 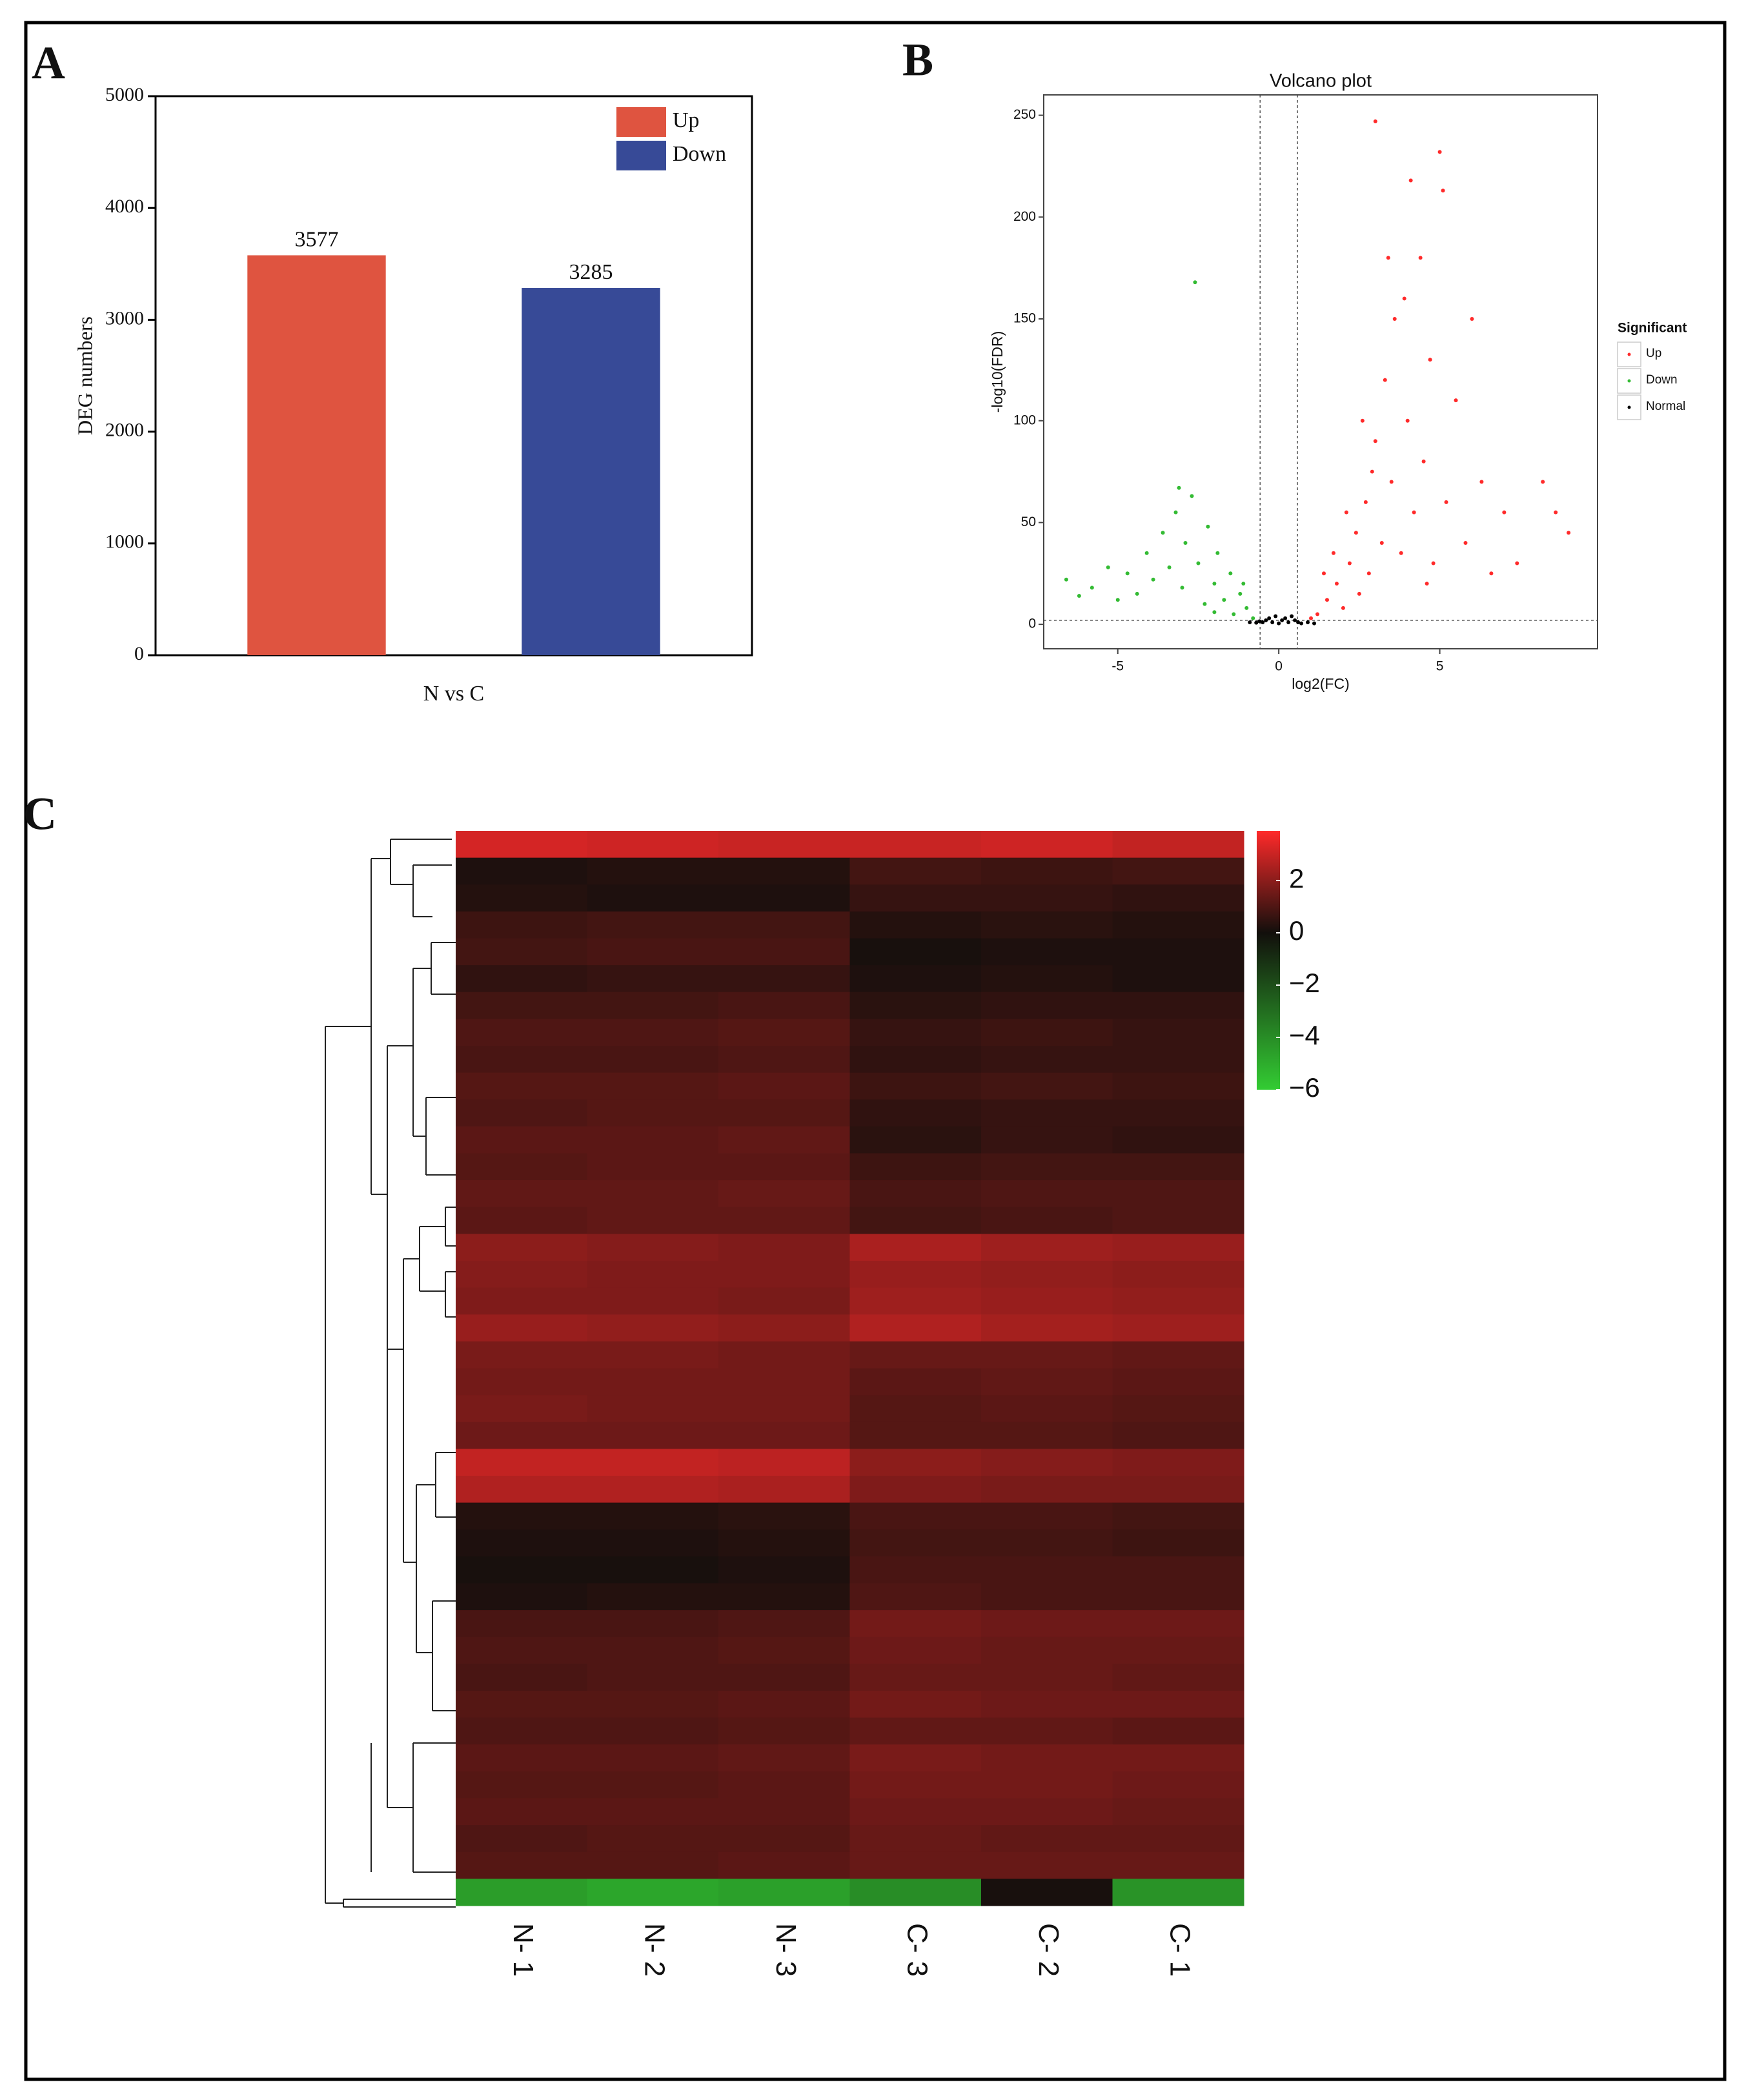 What do you see at coordinates (1321, 684) in the screenshot?
I see `x-axis-label: log2(FC)` at bounding box center [1321, 684].